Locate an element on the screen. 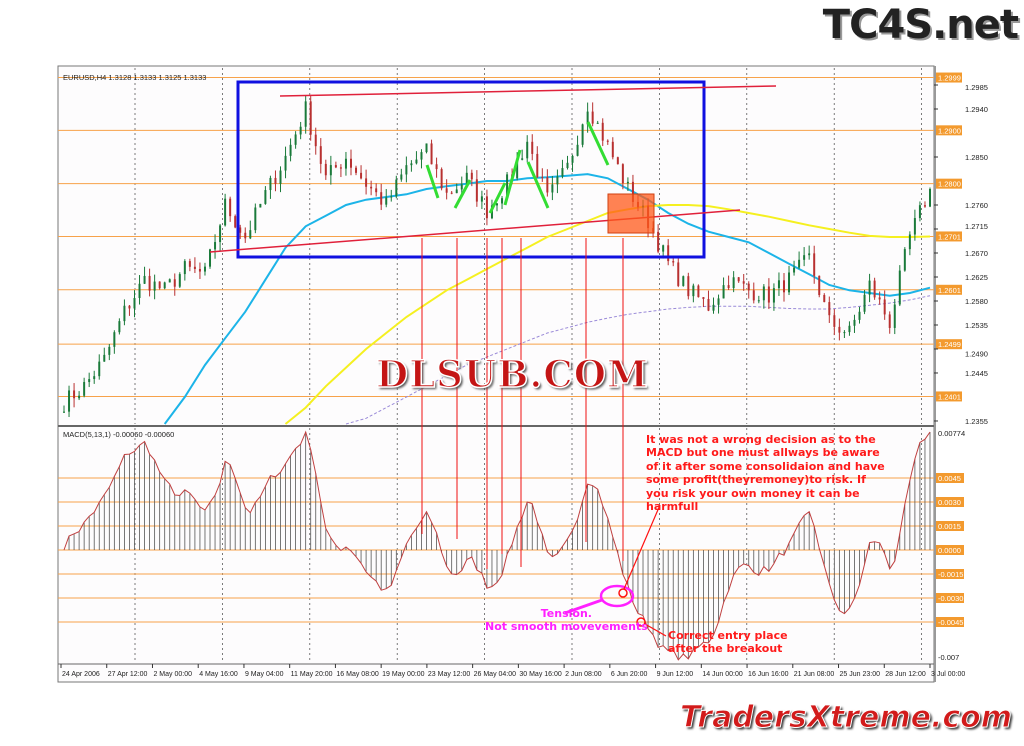 The height and width of the screenshot is (746, 1024). time-tick-label: 27 Apr 12:00 is located at coordinates (128, 674).